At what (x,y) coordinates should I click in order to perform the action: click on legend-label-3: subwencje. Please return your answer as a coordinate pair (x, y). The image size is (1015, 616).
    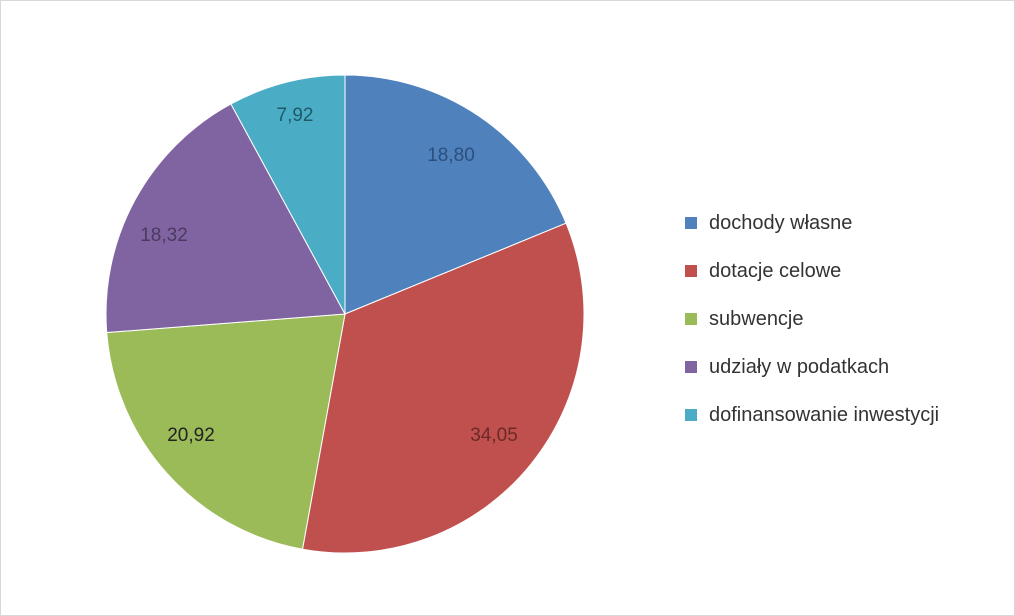
    Looking at the image, I should click on (756, 319).